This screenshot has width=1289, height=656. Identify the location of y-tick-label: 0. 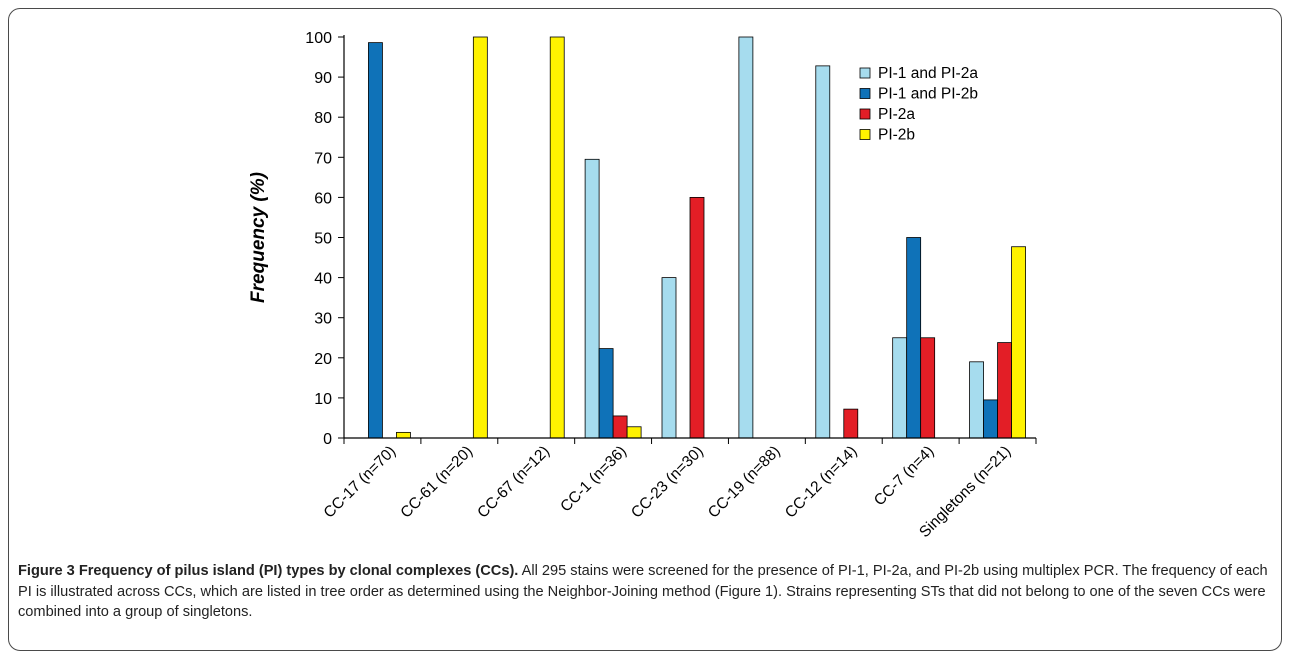
(327, 439).